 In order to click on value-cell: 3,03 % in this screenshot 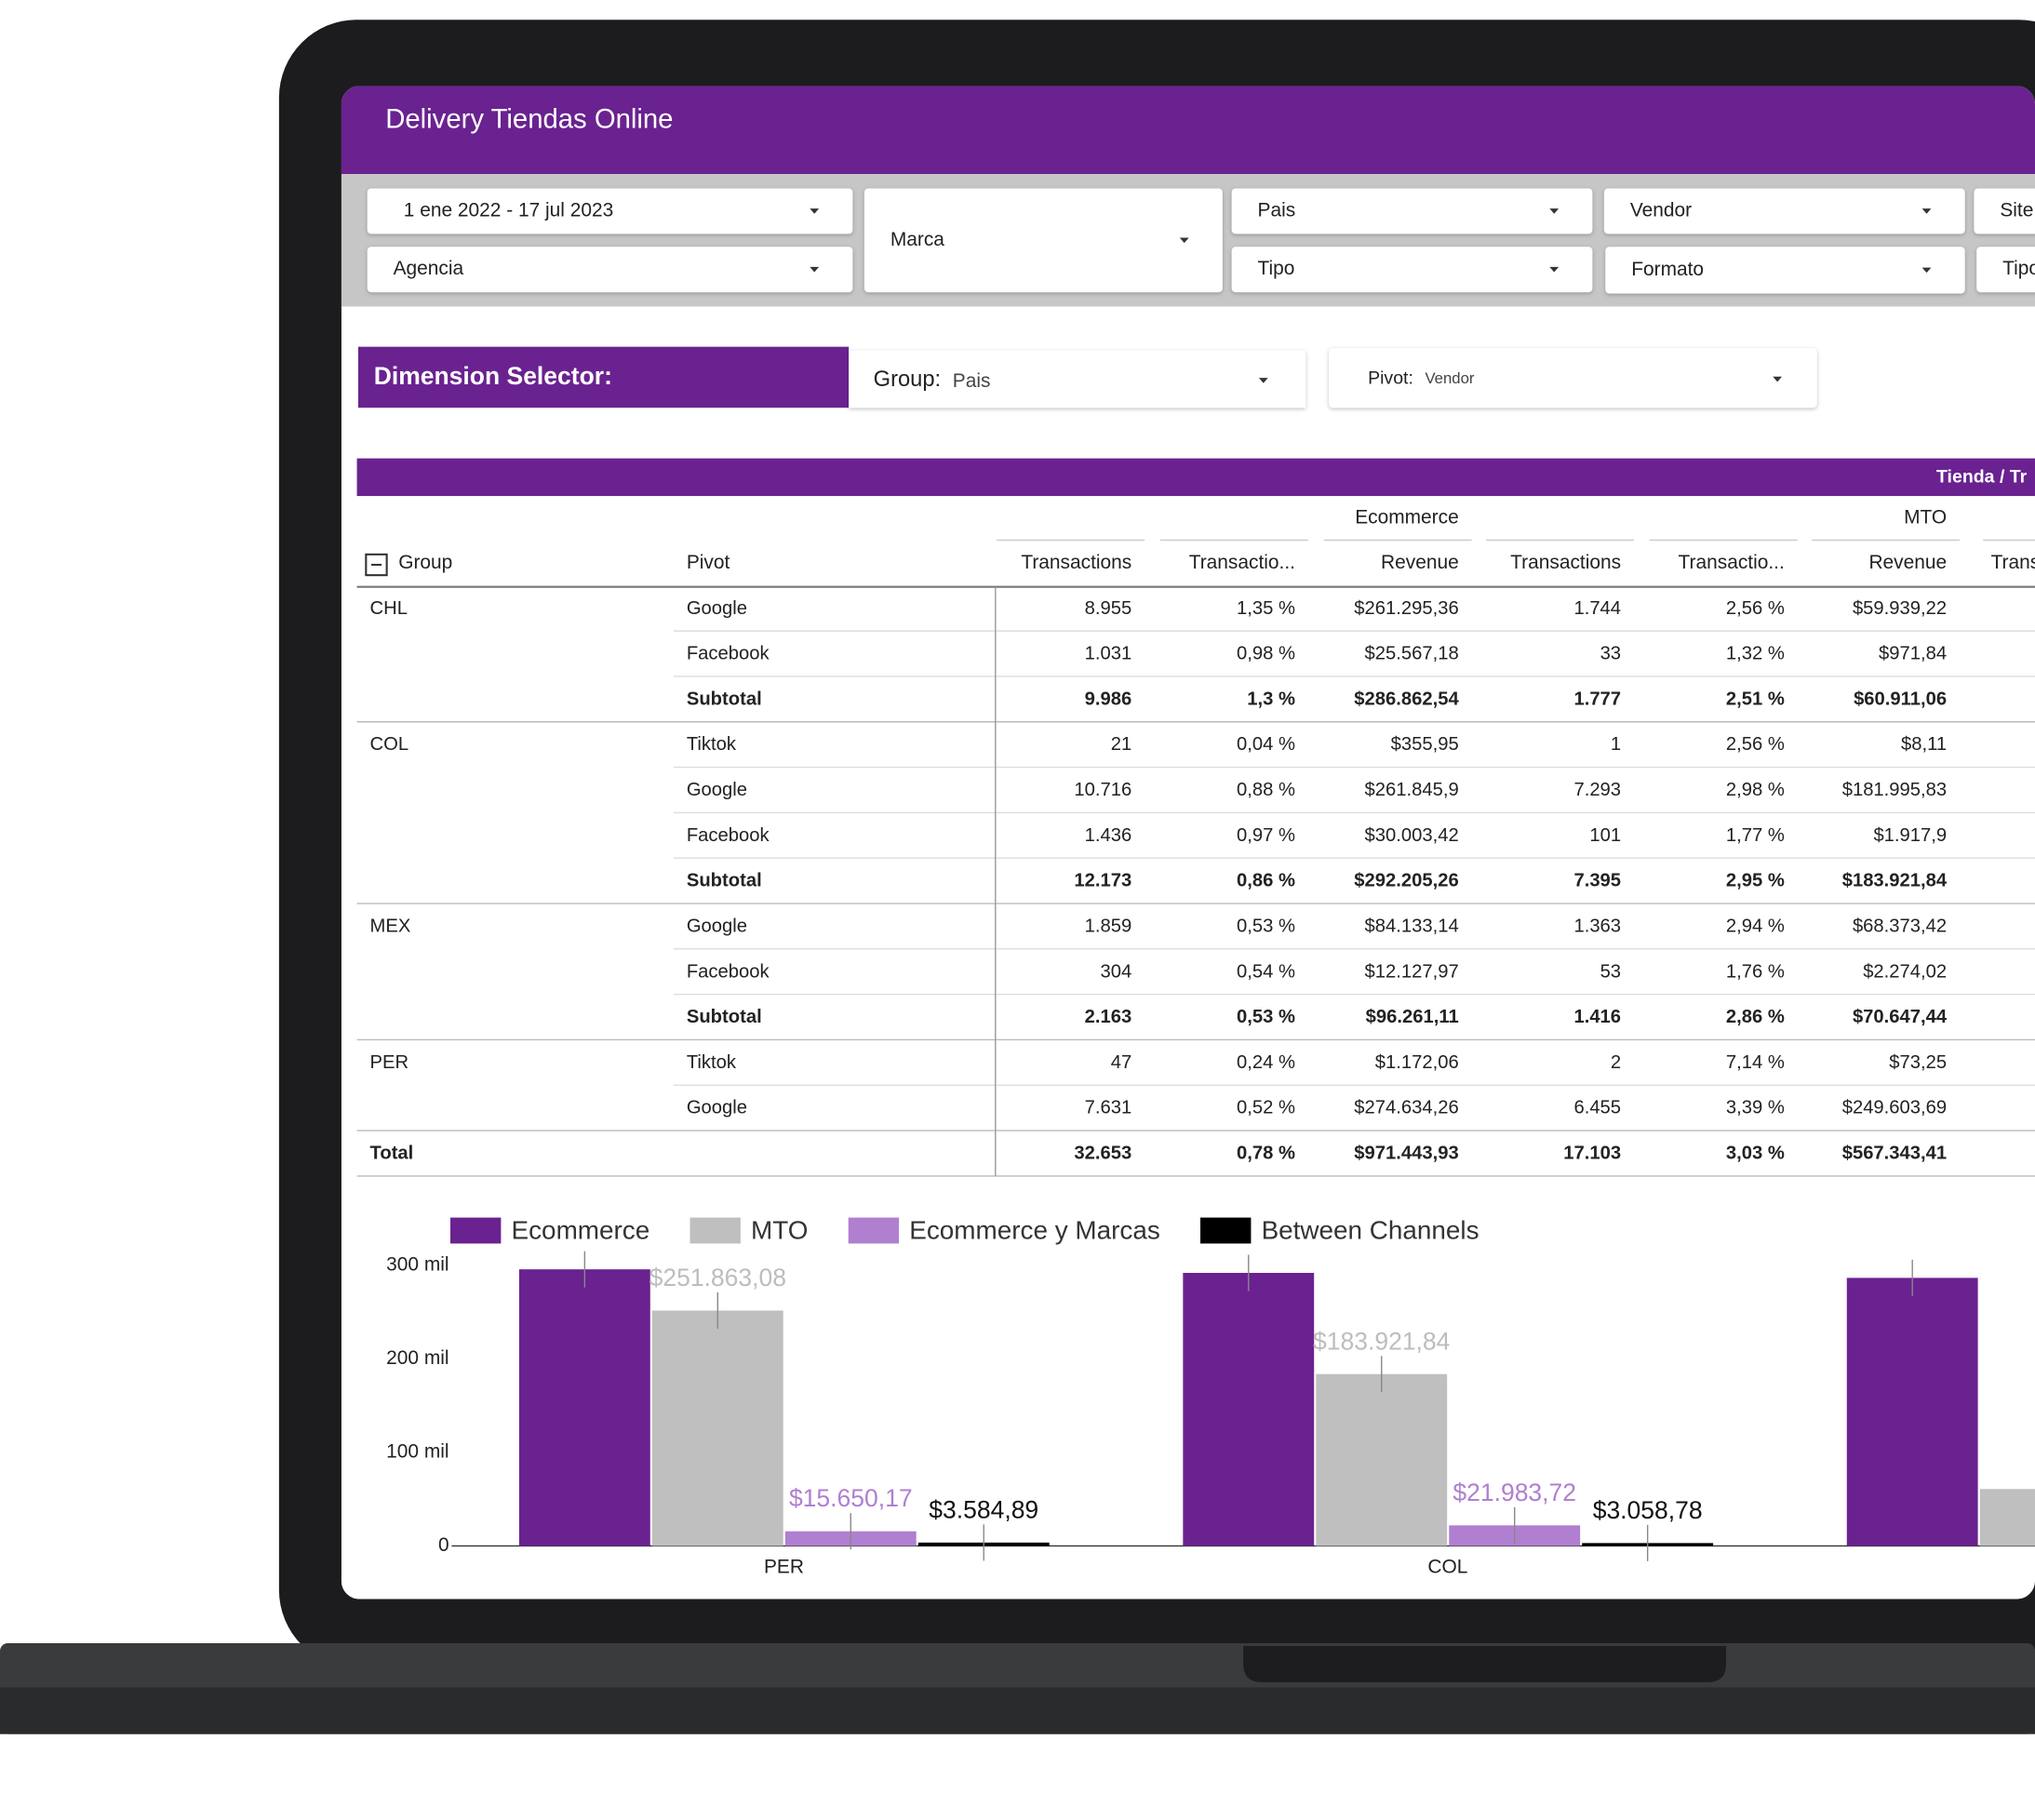, I will do `click(1756, 1154)`.